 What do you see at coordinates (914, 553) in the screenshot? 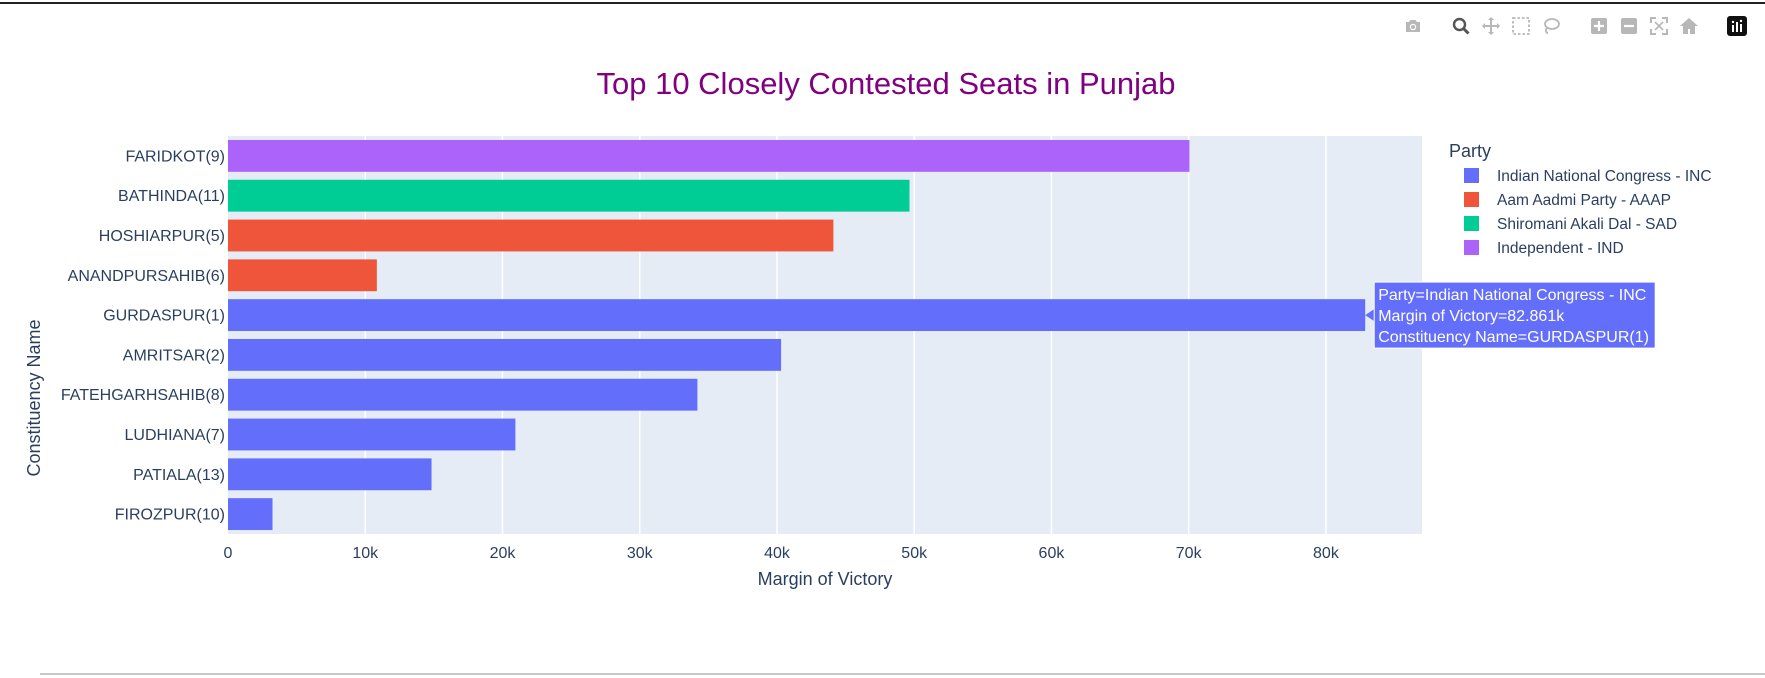
I see `x-tick-label: 50k` at bounding box center [914, 553].